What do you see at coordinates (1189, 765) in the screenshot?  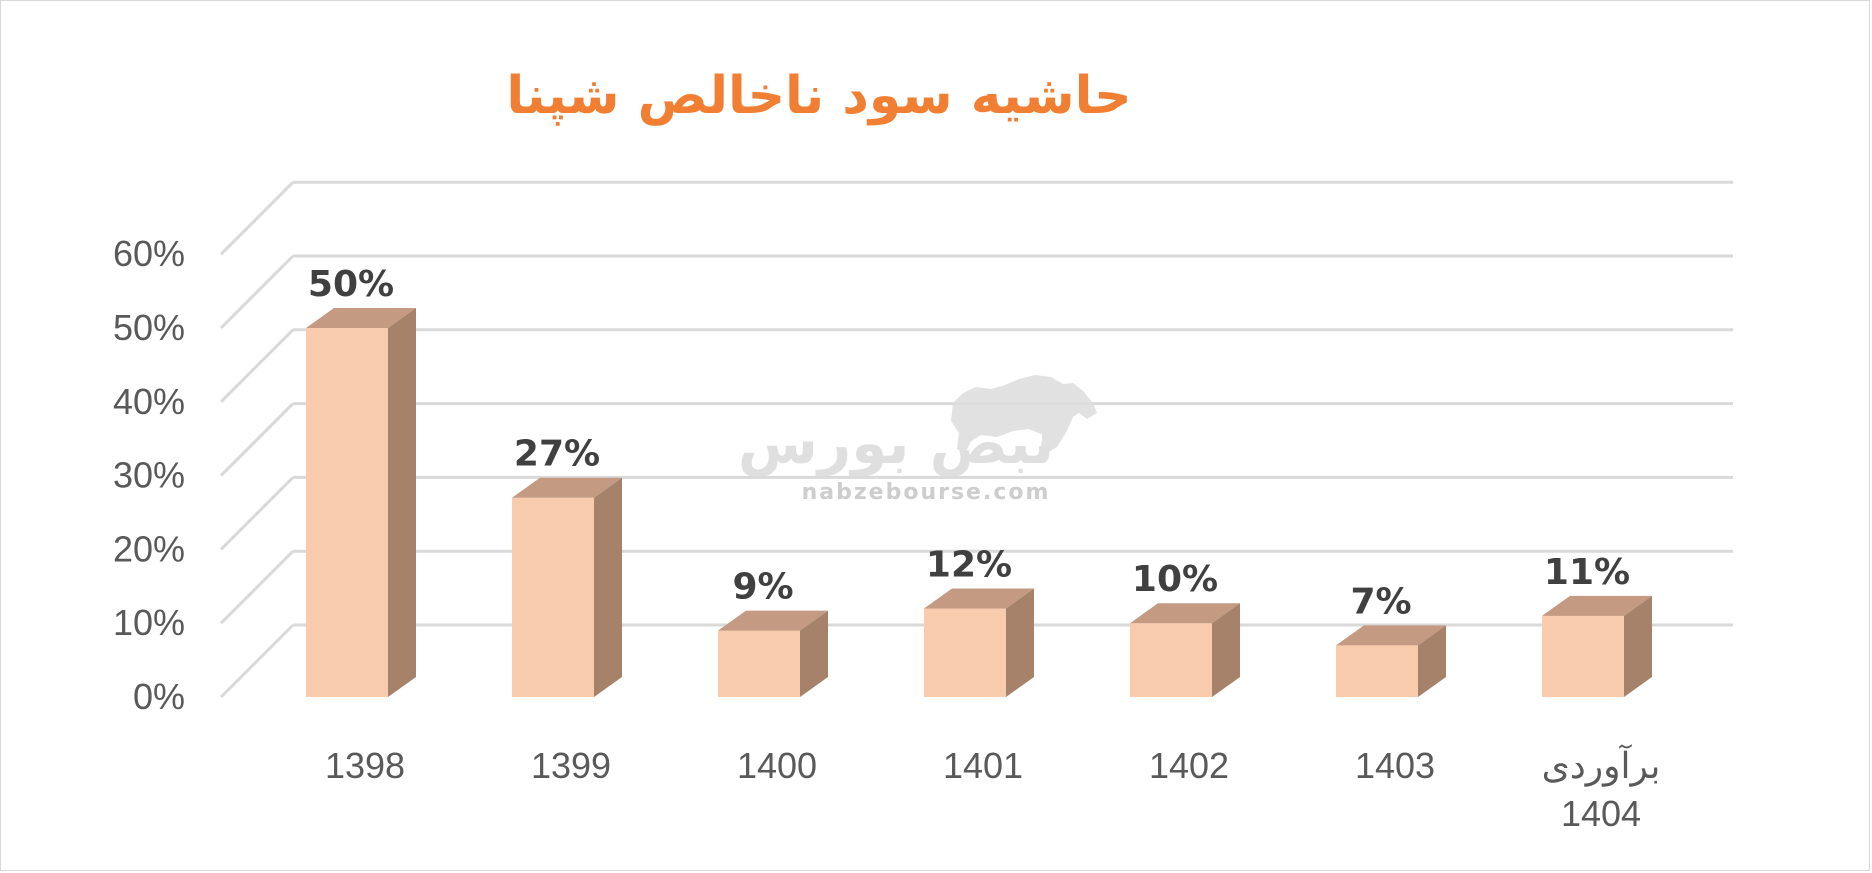 I see `x-tick-label: 1402` at bounding box center [1189, 765].